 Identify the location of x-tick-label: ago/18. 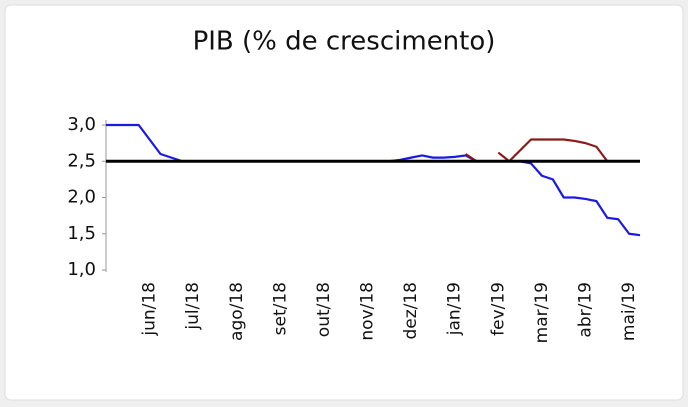
(237, 311).